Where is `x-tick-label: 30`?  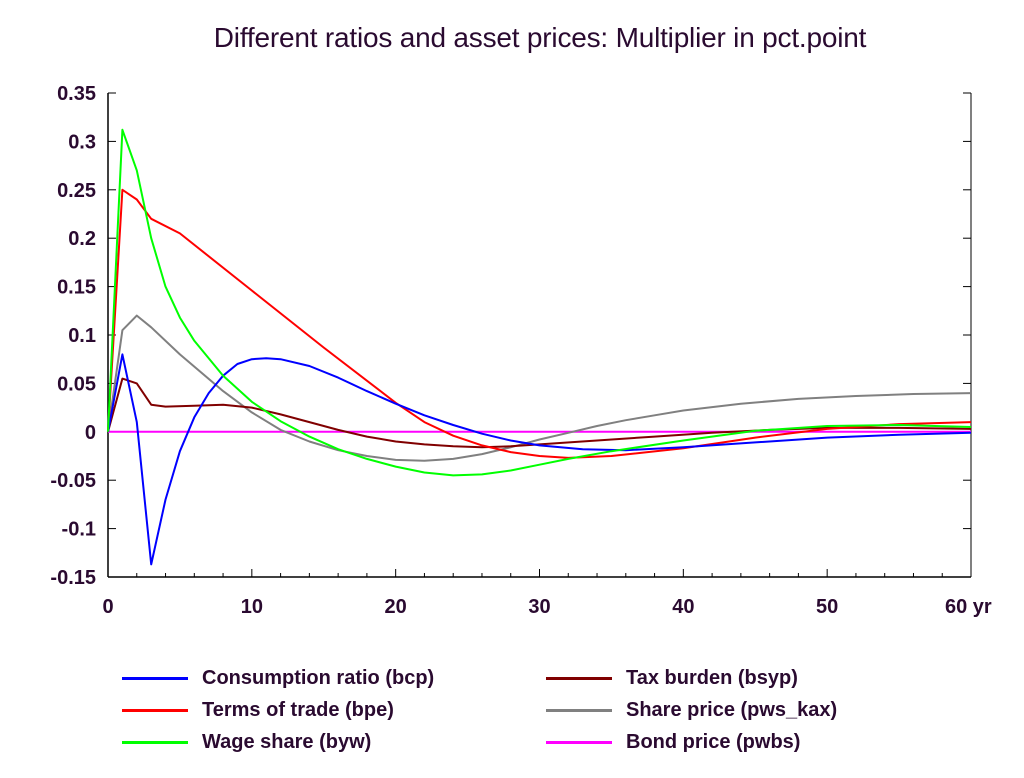
x-tick-label: 30 is located at coordinates (539, 607).